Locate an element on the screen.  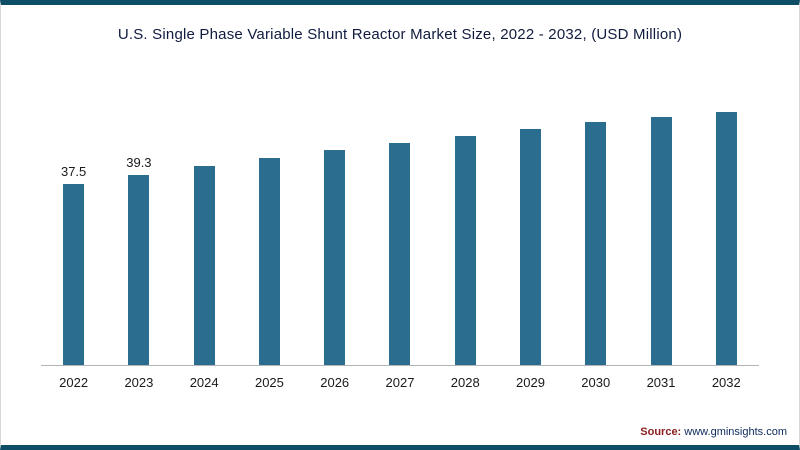
bar-2032 is located at coordinates (726, 238).